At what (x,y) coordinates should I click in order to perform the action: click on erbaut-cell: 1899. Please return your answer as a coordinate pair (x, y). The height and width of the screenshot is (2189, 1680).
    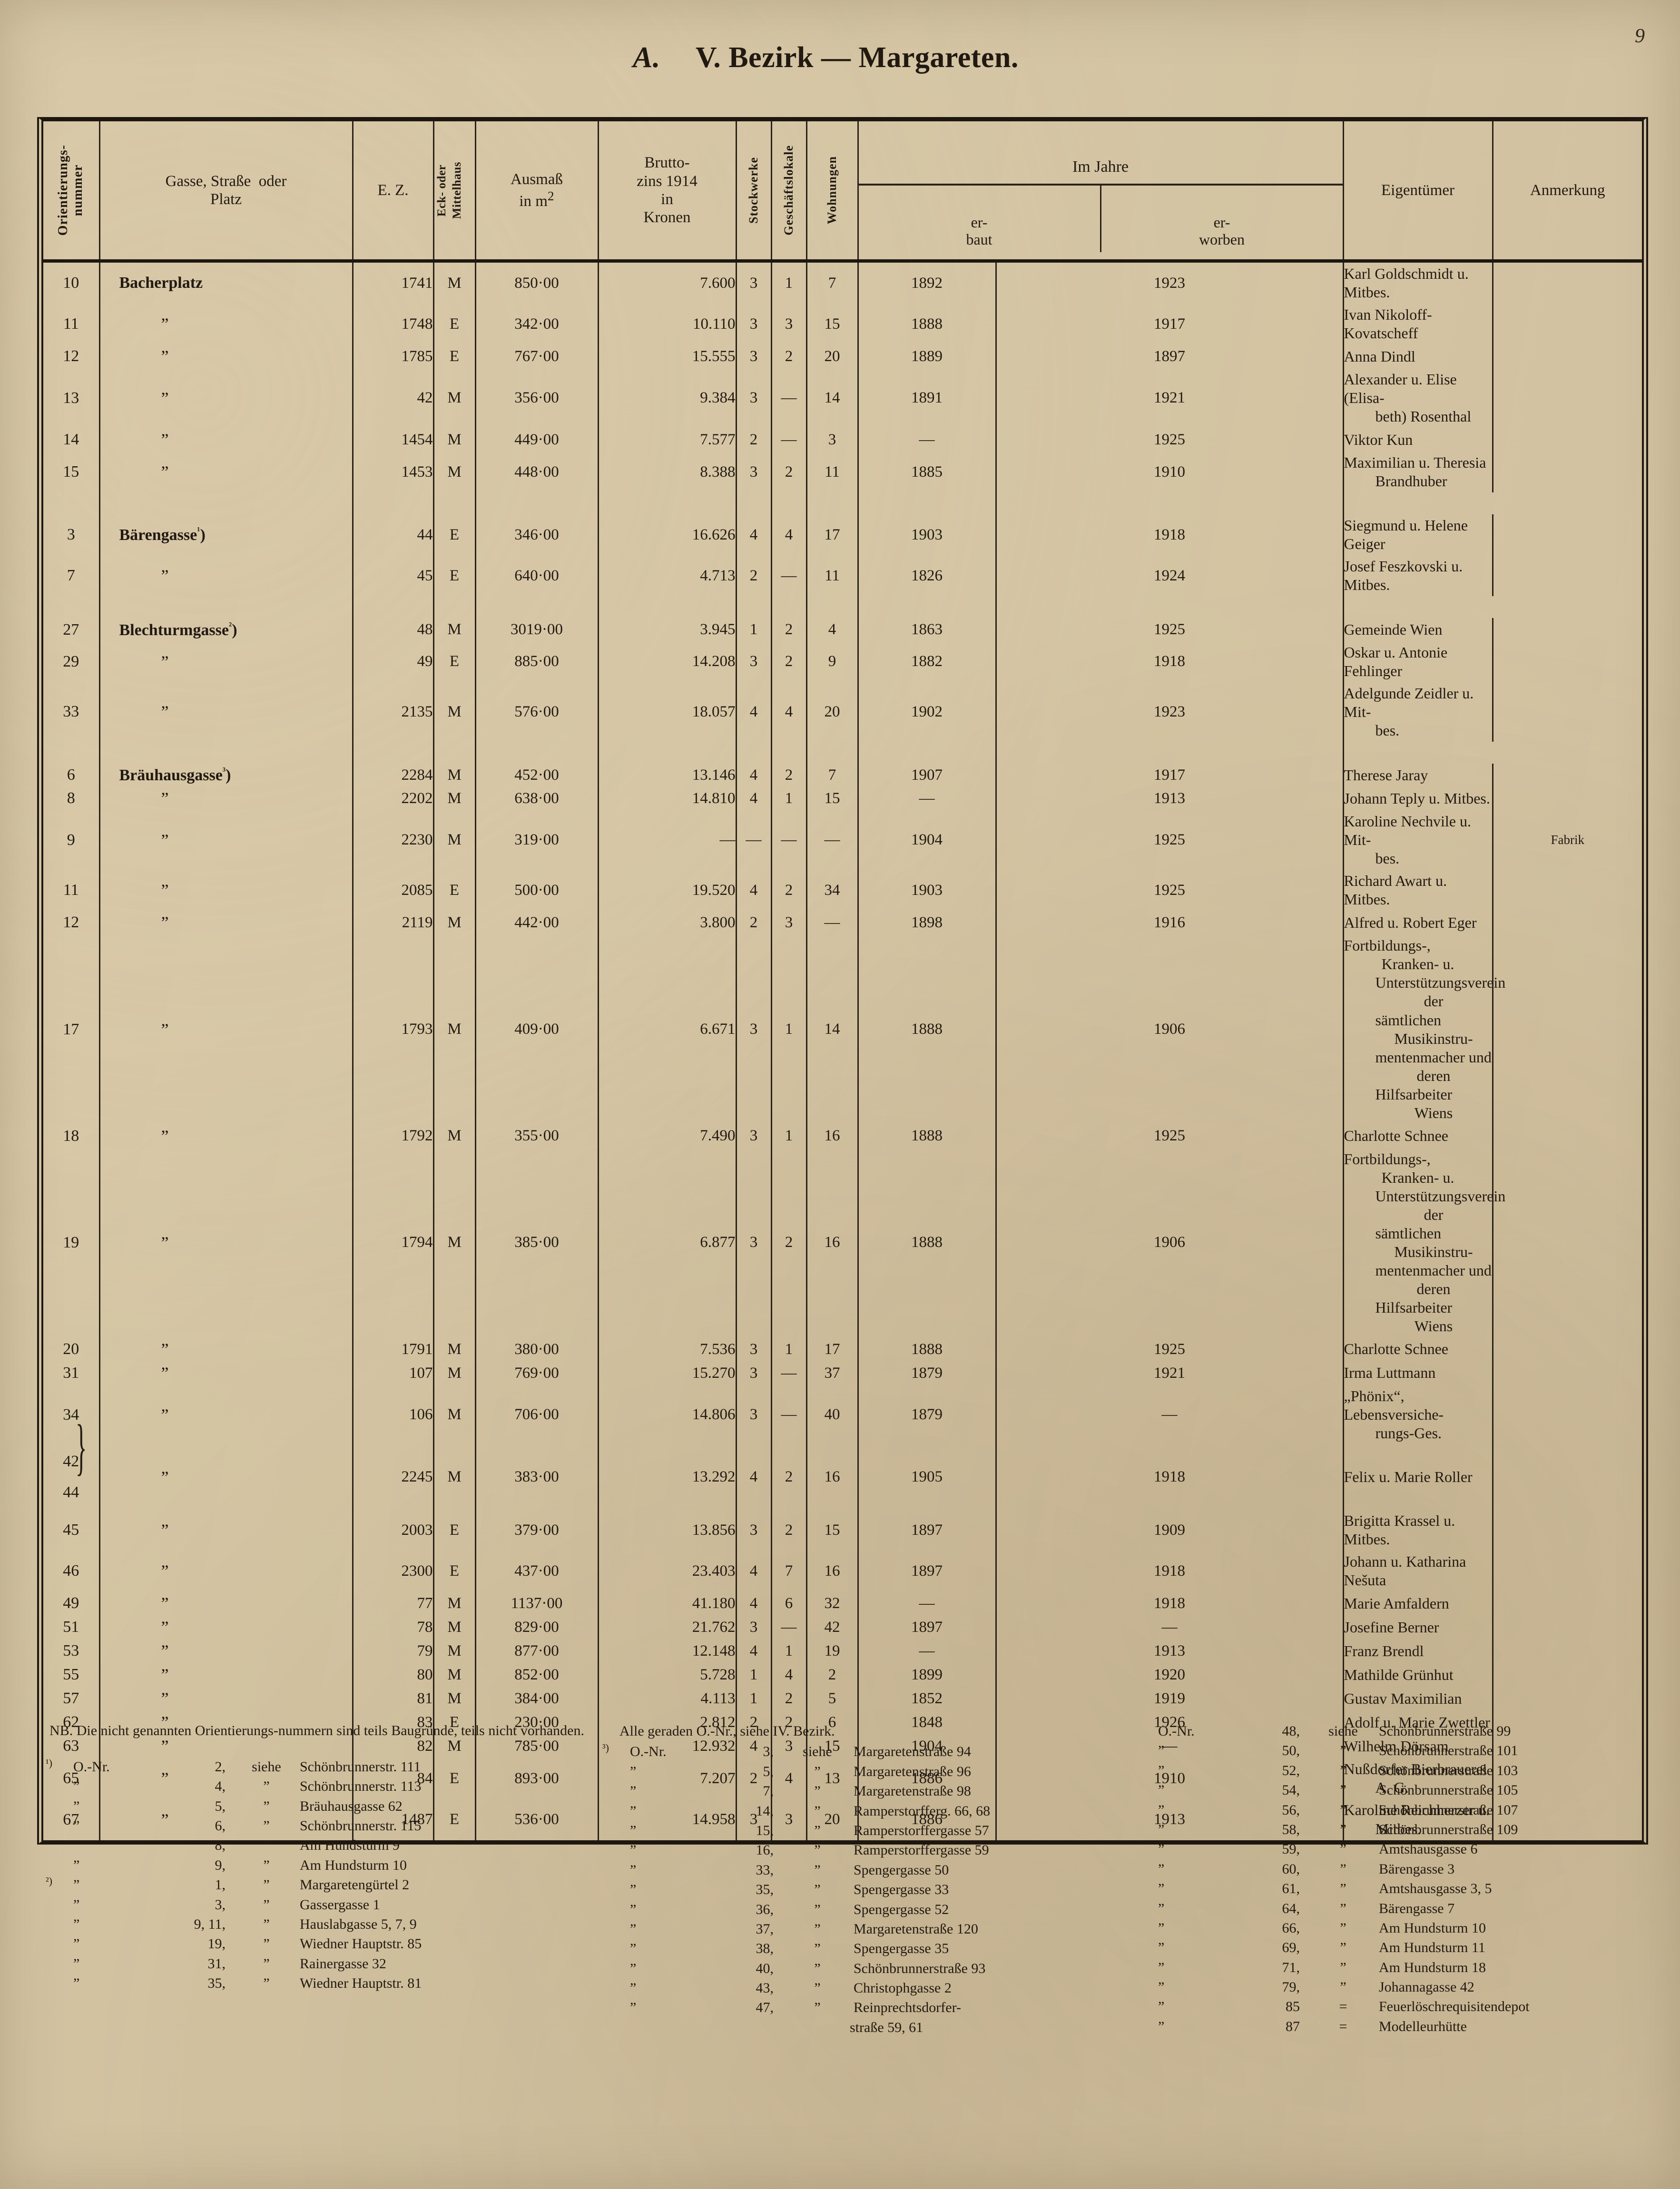
    Looking at the image, I should click on (927, 1675).